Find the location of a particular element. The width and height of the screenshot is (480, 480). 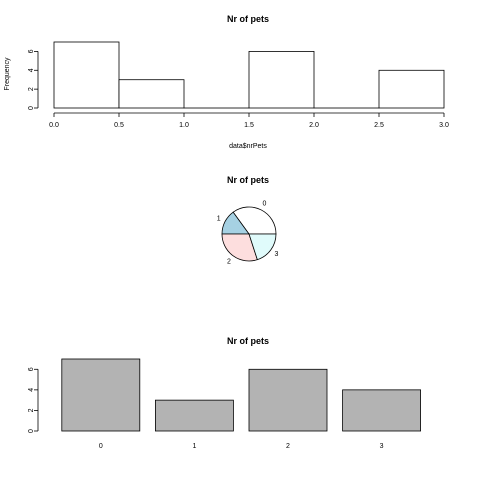

histogram-y-tick-label: 0 is located at coordinates (31, 108).